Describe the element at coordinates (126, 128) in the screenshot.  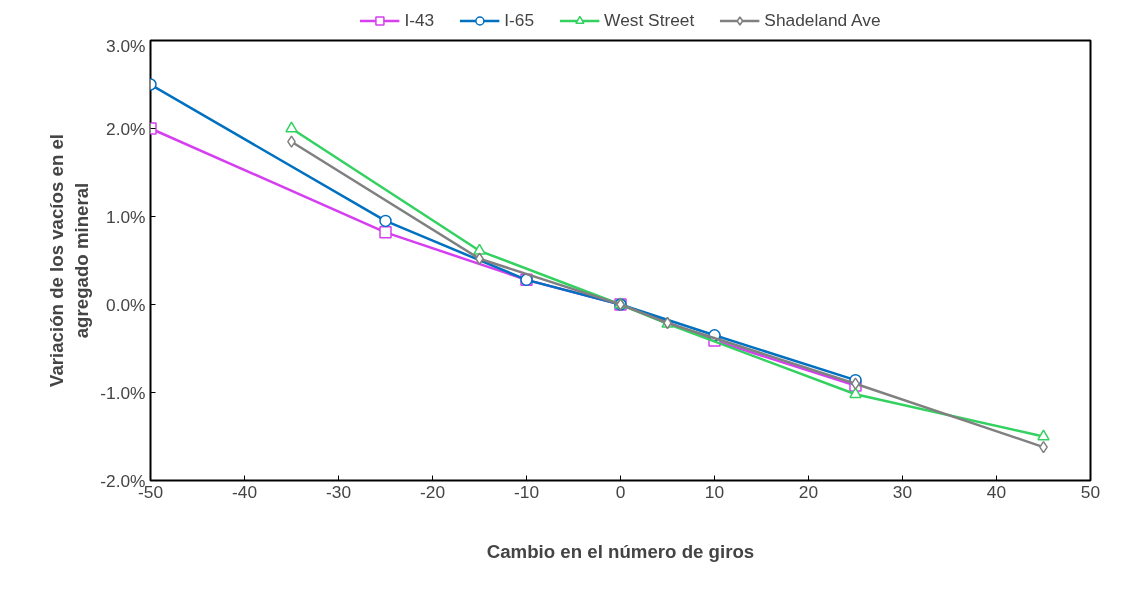
I see `y-tick-label: 2.0%` at that location.